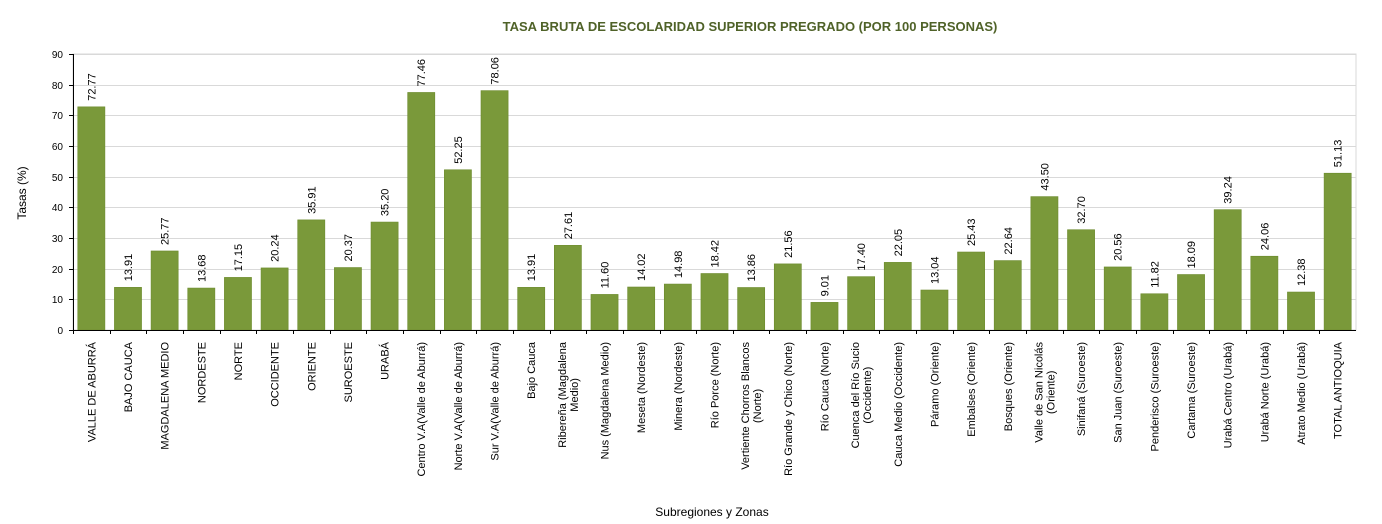 The width and height of the screenshot is (1382, 524). I want to click on x-tick-label: Valle de San Nicolás(Oriente), so click(1045, 392).